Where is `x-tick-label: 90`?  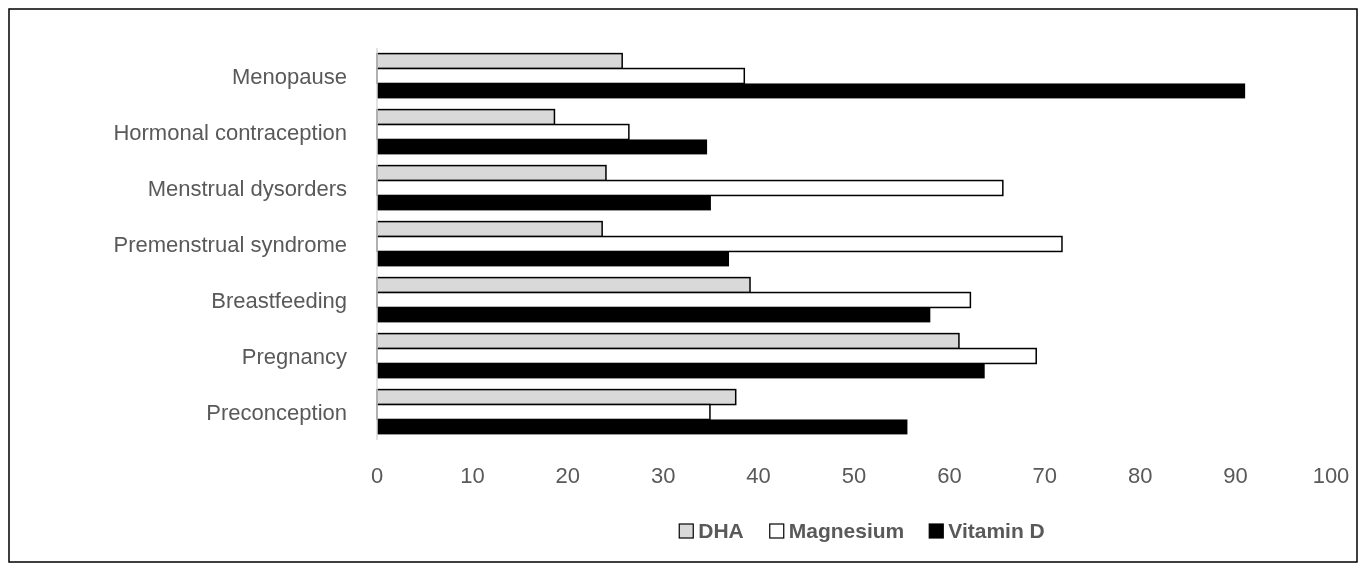
x-tick-label: 90 is located at coordinates (1235, 475).